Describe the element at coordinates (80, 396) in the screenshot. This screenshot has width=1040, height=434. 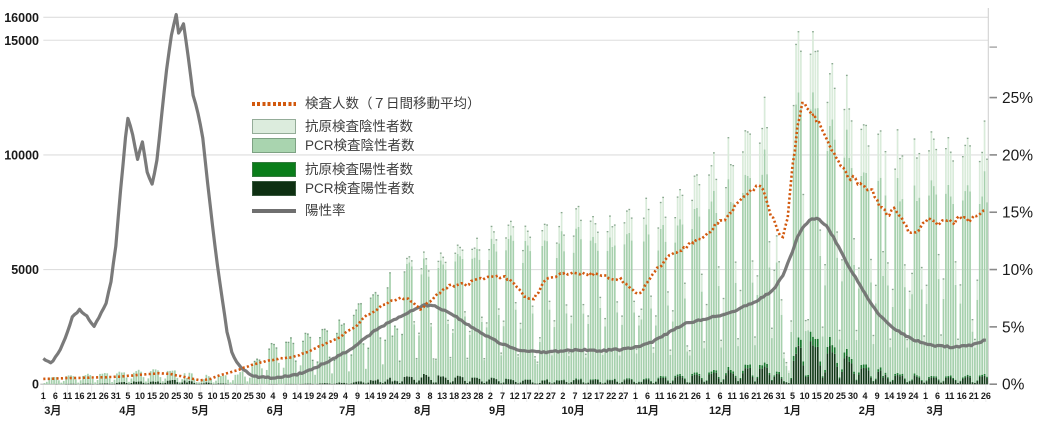
I see `x-tick-label: 16` at that location.